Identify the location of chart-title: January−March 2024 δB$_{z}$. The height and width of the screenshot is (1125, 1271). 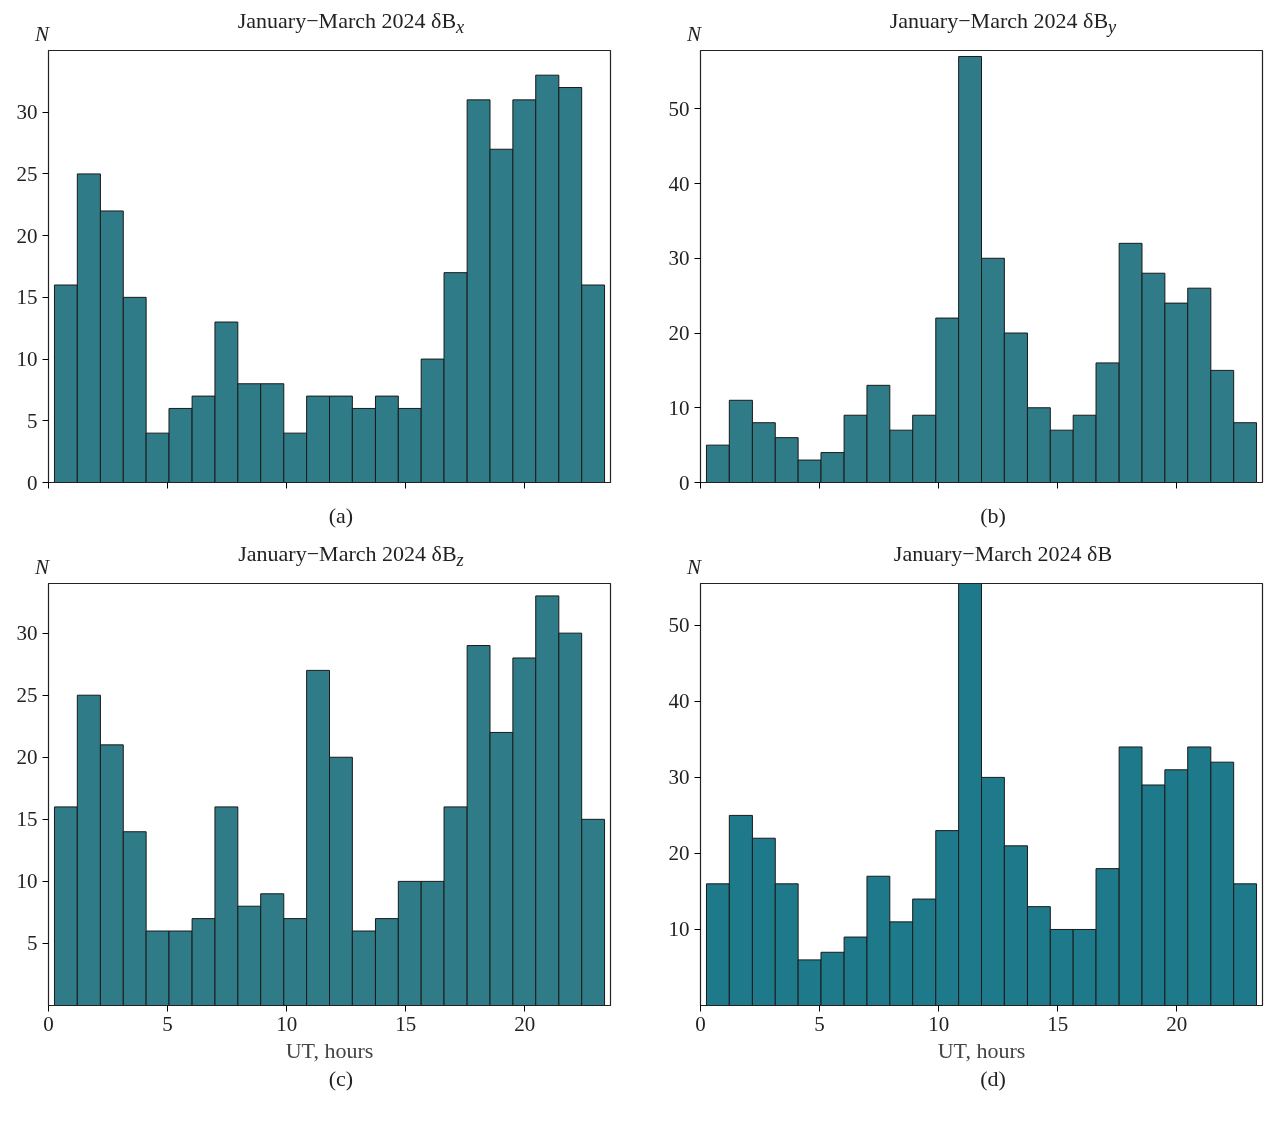
(351, 556).